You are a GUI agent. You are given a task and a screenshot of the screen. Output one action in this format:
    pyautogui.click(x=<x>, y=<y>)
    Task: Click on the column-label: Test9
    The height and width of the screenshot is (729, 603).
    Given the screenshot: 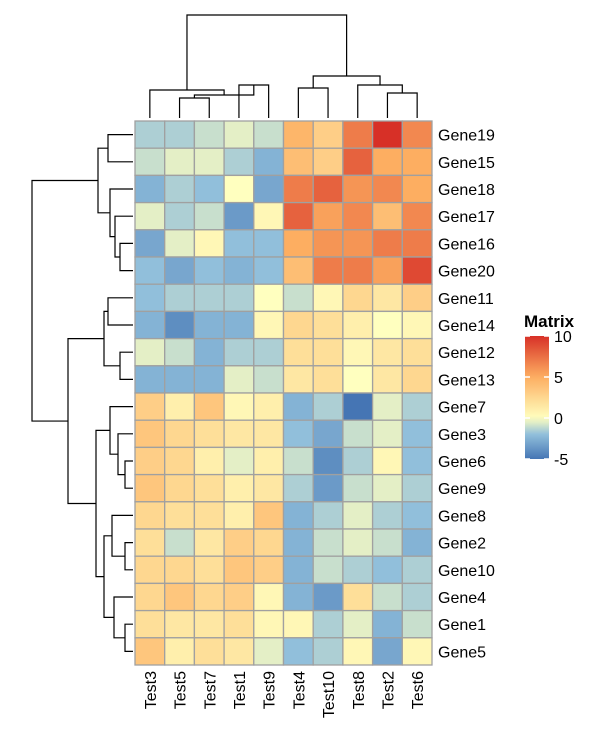 What is the action you would take?
    pyautogui.click(x=270, y=690)
    